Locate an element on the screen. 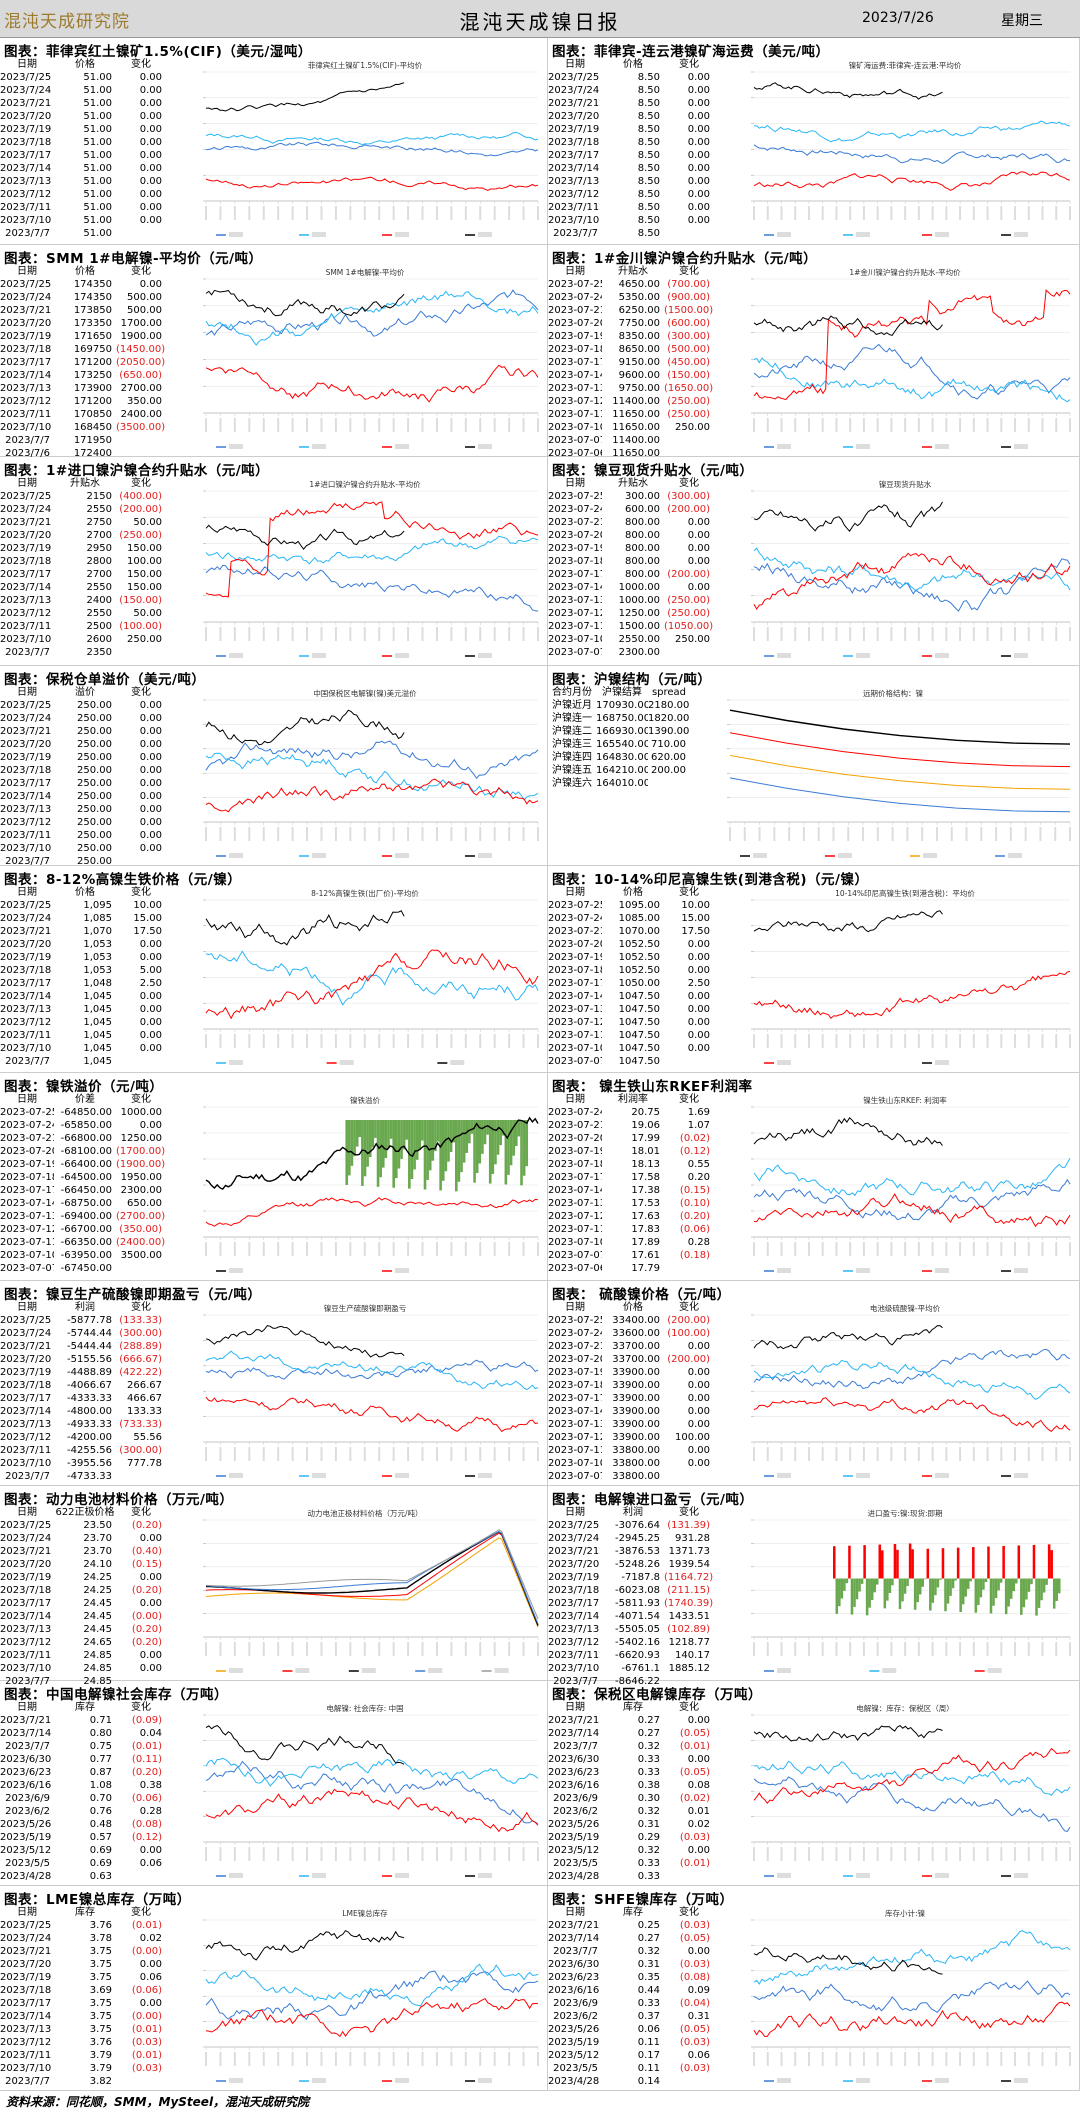 The width and height of the screenshot is (1080, 2115). table-cell: 2023/7/25 is located at coordinates (574, 1525).